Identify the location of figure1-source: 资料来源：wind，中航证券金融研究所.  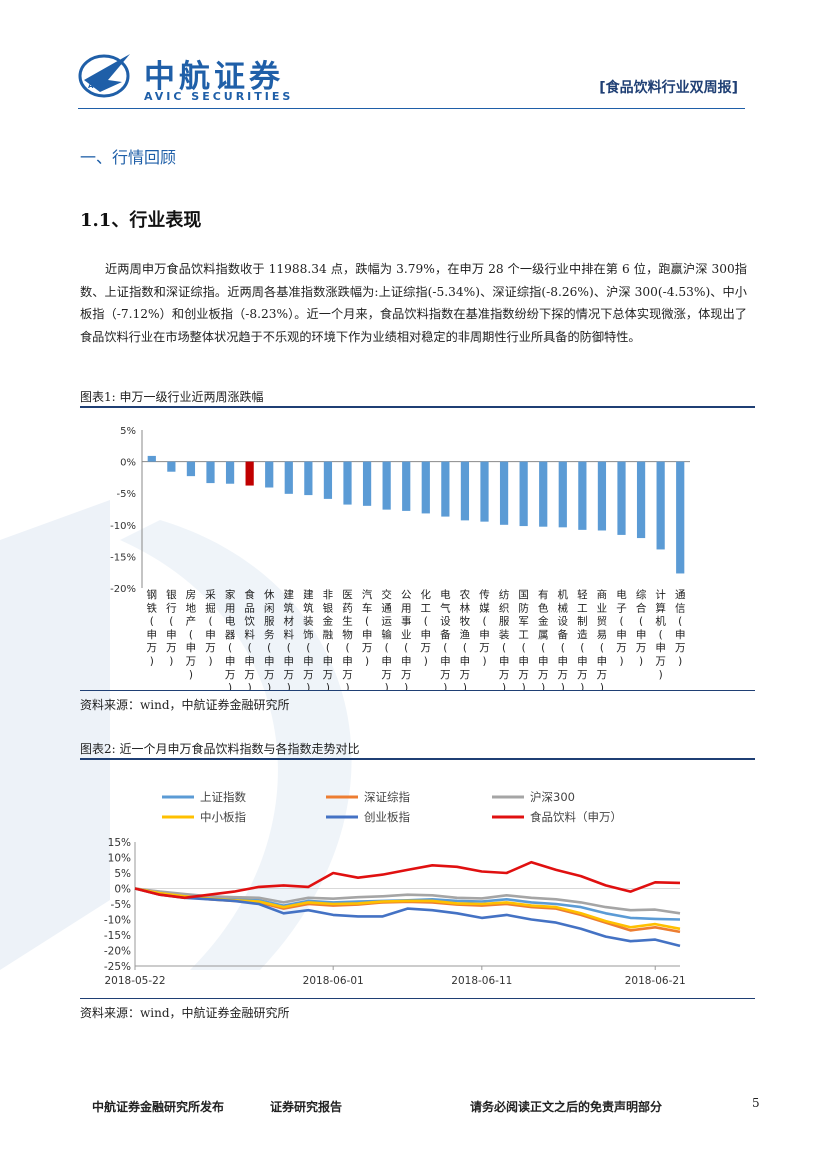
(185, 705).